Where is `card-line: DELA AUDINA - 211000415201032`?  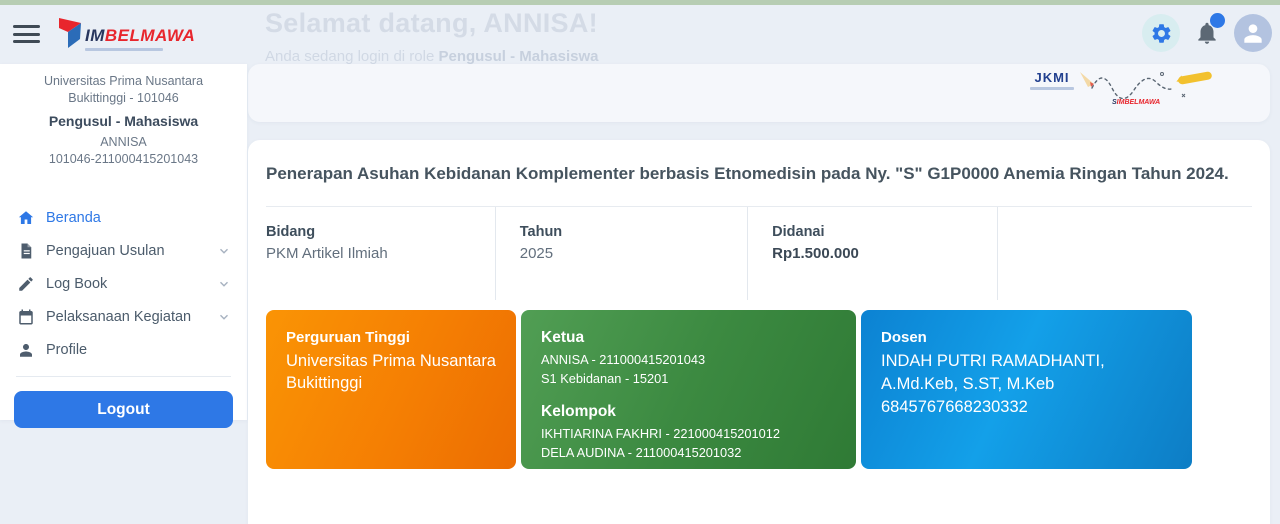
card-line: DELA AUDINA - 211000415201032 is located at coordinates (641, 452).